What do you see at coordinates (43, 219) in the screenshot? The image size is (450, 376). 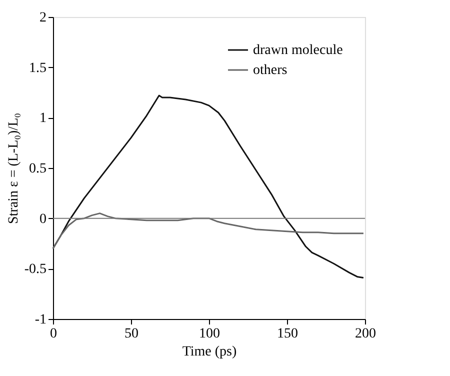 I see `y-tick-label: 0` at bounding box center [43, 219].